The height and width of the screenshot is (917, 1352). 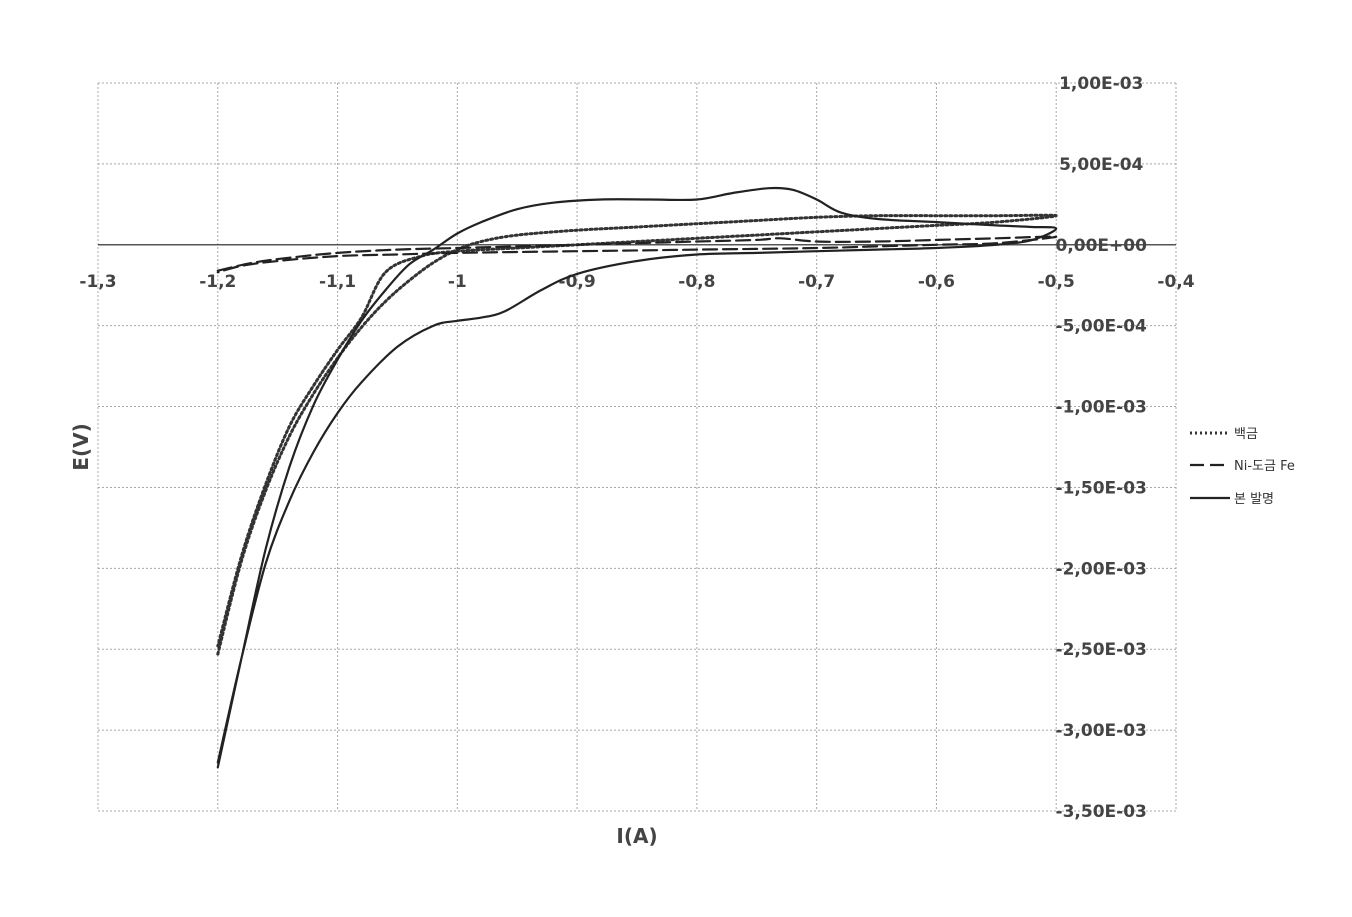 I want to click on y-tick-label: 0,00E+00, so click(x=1101, y=246).